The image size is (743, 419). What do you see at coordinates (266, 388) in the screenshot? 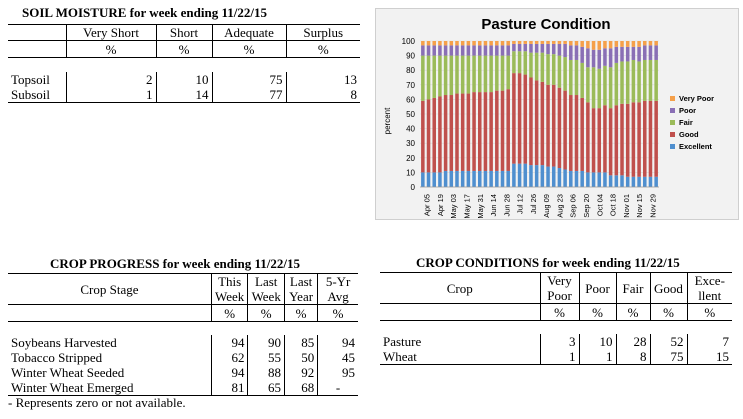
I see `progress-cell: 65` at bounding box center [266, 388].